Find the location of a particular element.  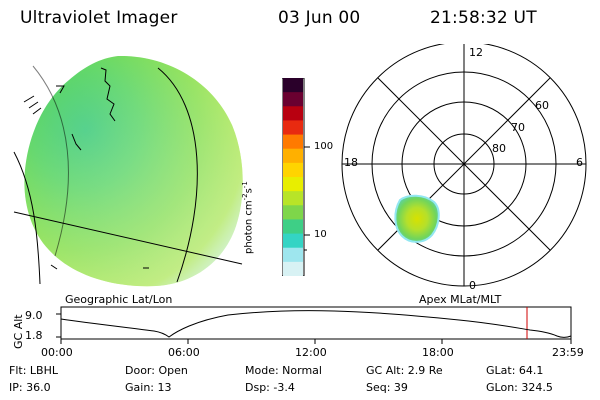

latitude-line is located at coordinates (128, 238).